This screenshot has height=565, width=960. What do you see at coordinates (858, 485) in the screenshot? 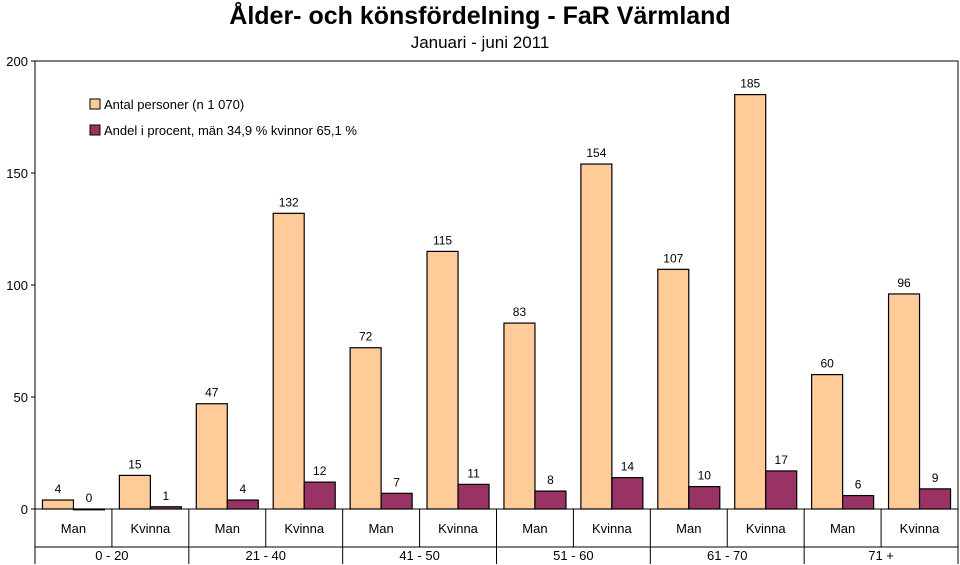
I see `data-label-andel: 6` at bounding box center [858, 485].